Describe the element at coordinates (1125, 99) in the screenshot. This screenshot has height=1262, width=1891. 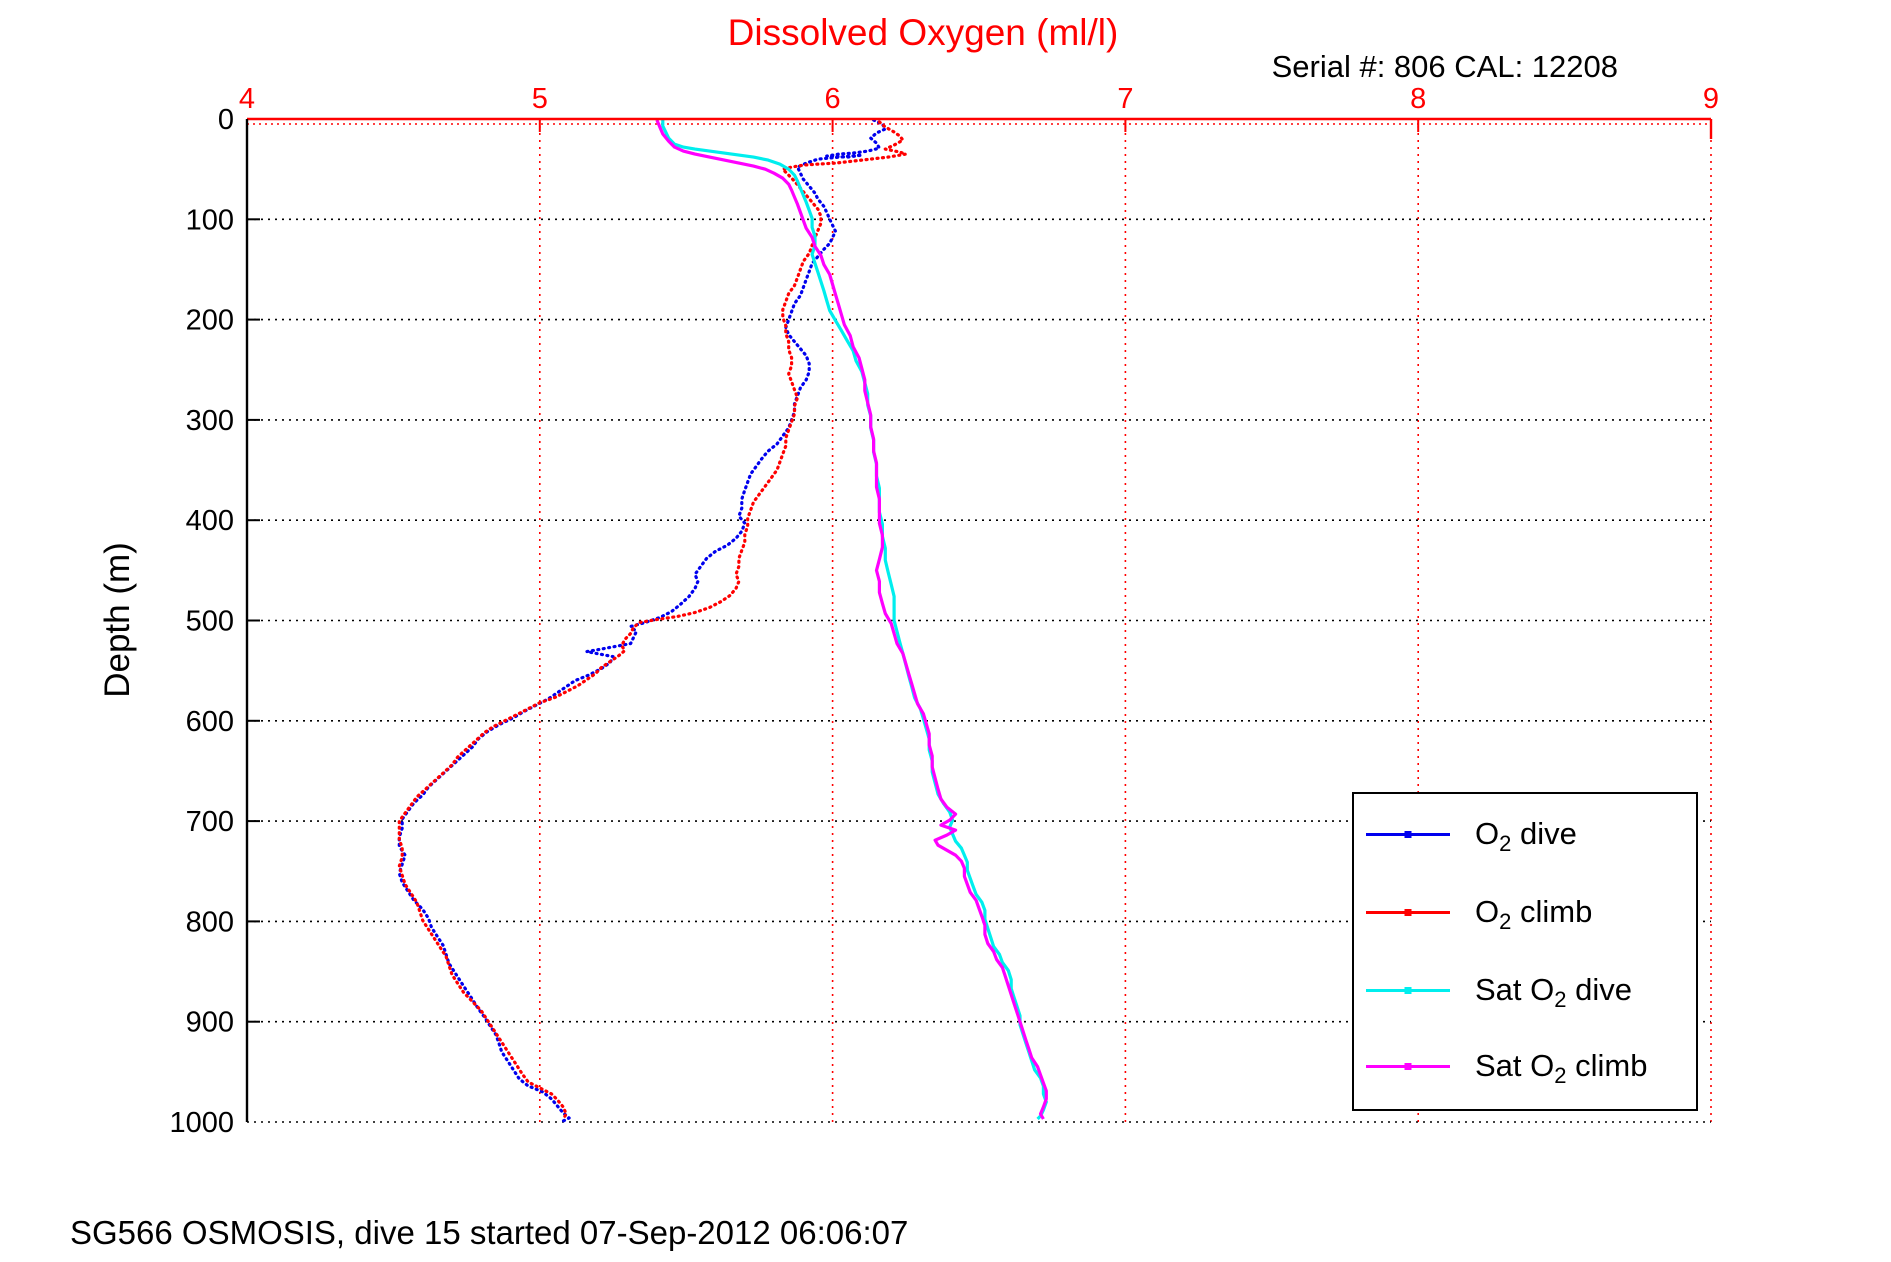
I see `svg-text: 7` at that location.